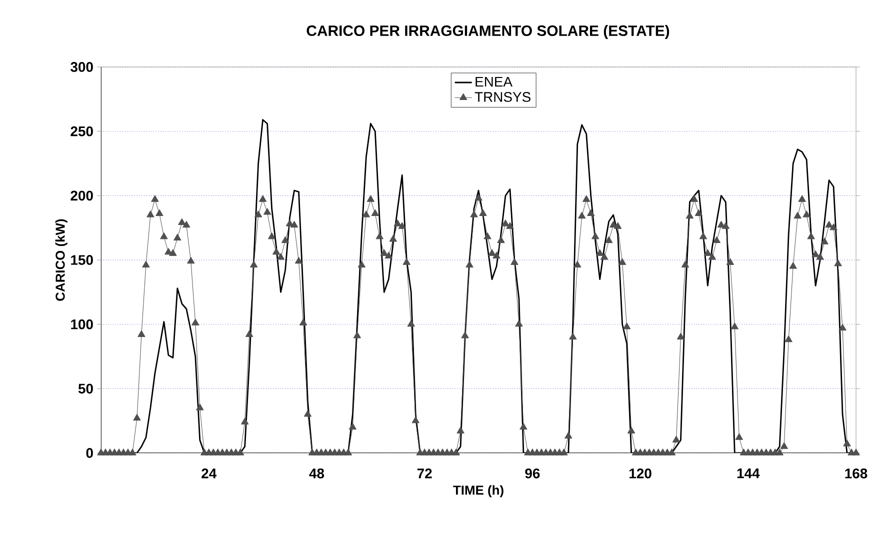 Image resolution: width=875 pixels, height=539 pixels. I want to click on y-tick-label: 100, so click(82, 324).